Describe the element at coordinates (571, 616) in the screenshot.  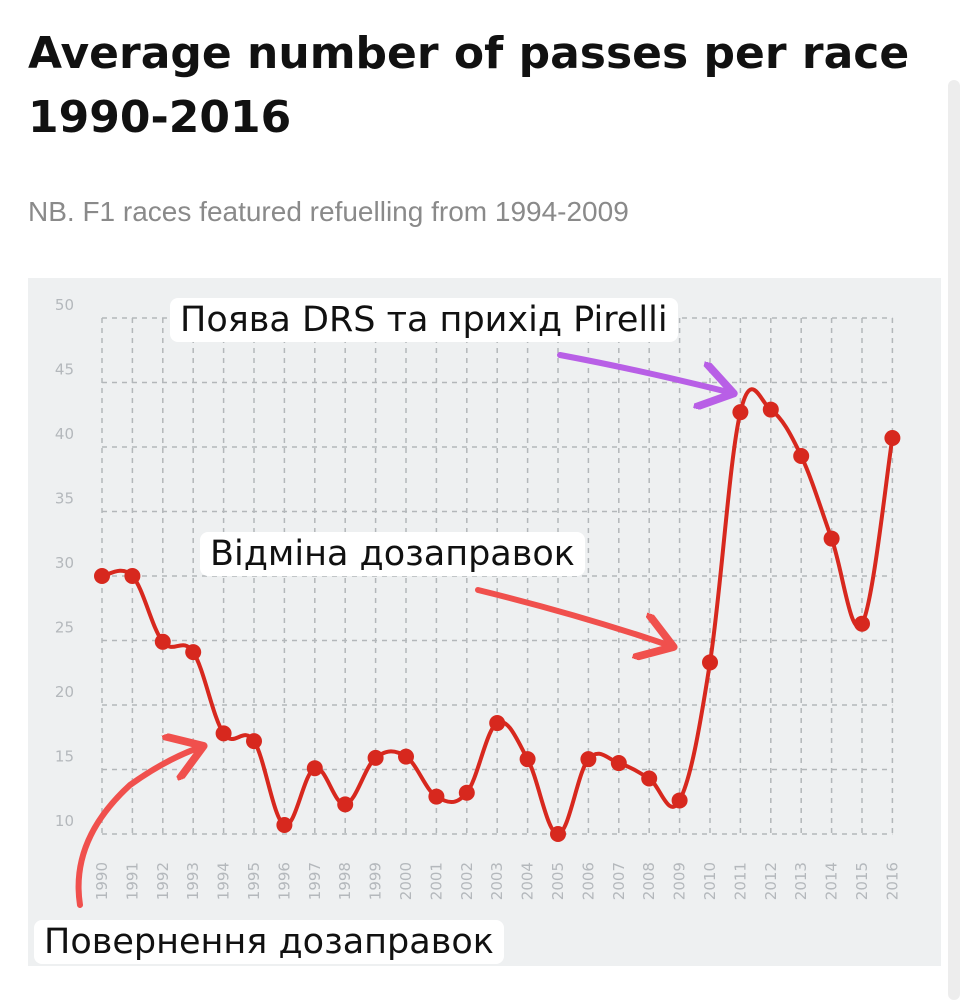
I see `annotation-arrow-refuel-ban` at that location.